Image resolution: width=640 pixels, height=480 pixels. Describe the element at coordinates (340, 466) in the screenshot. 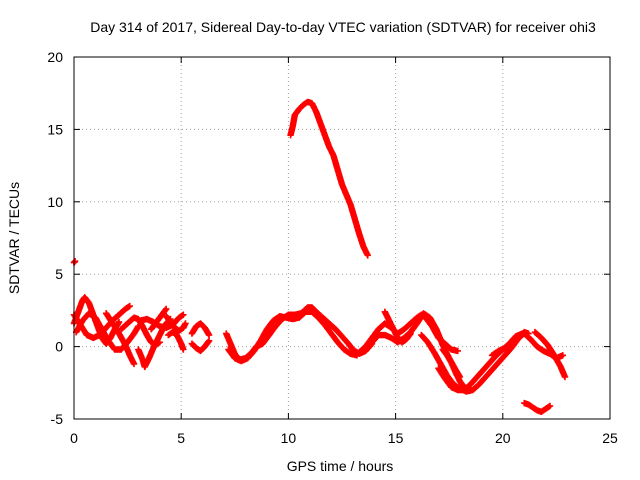

I see `x-axis-label: GPS time / hours` at that location.